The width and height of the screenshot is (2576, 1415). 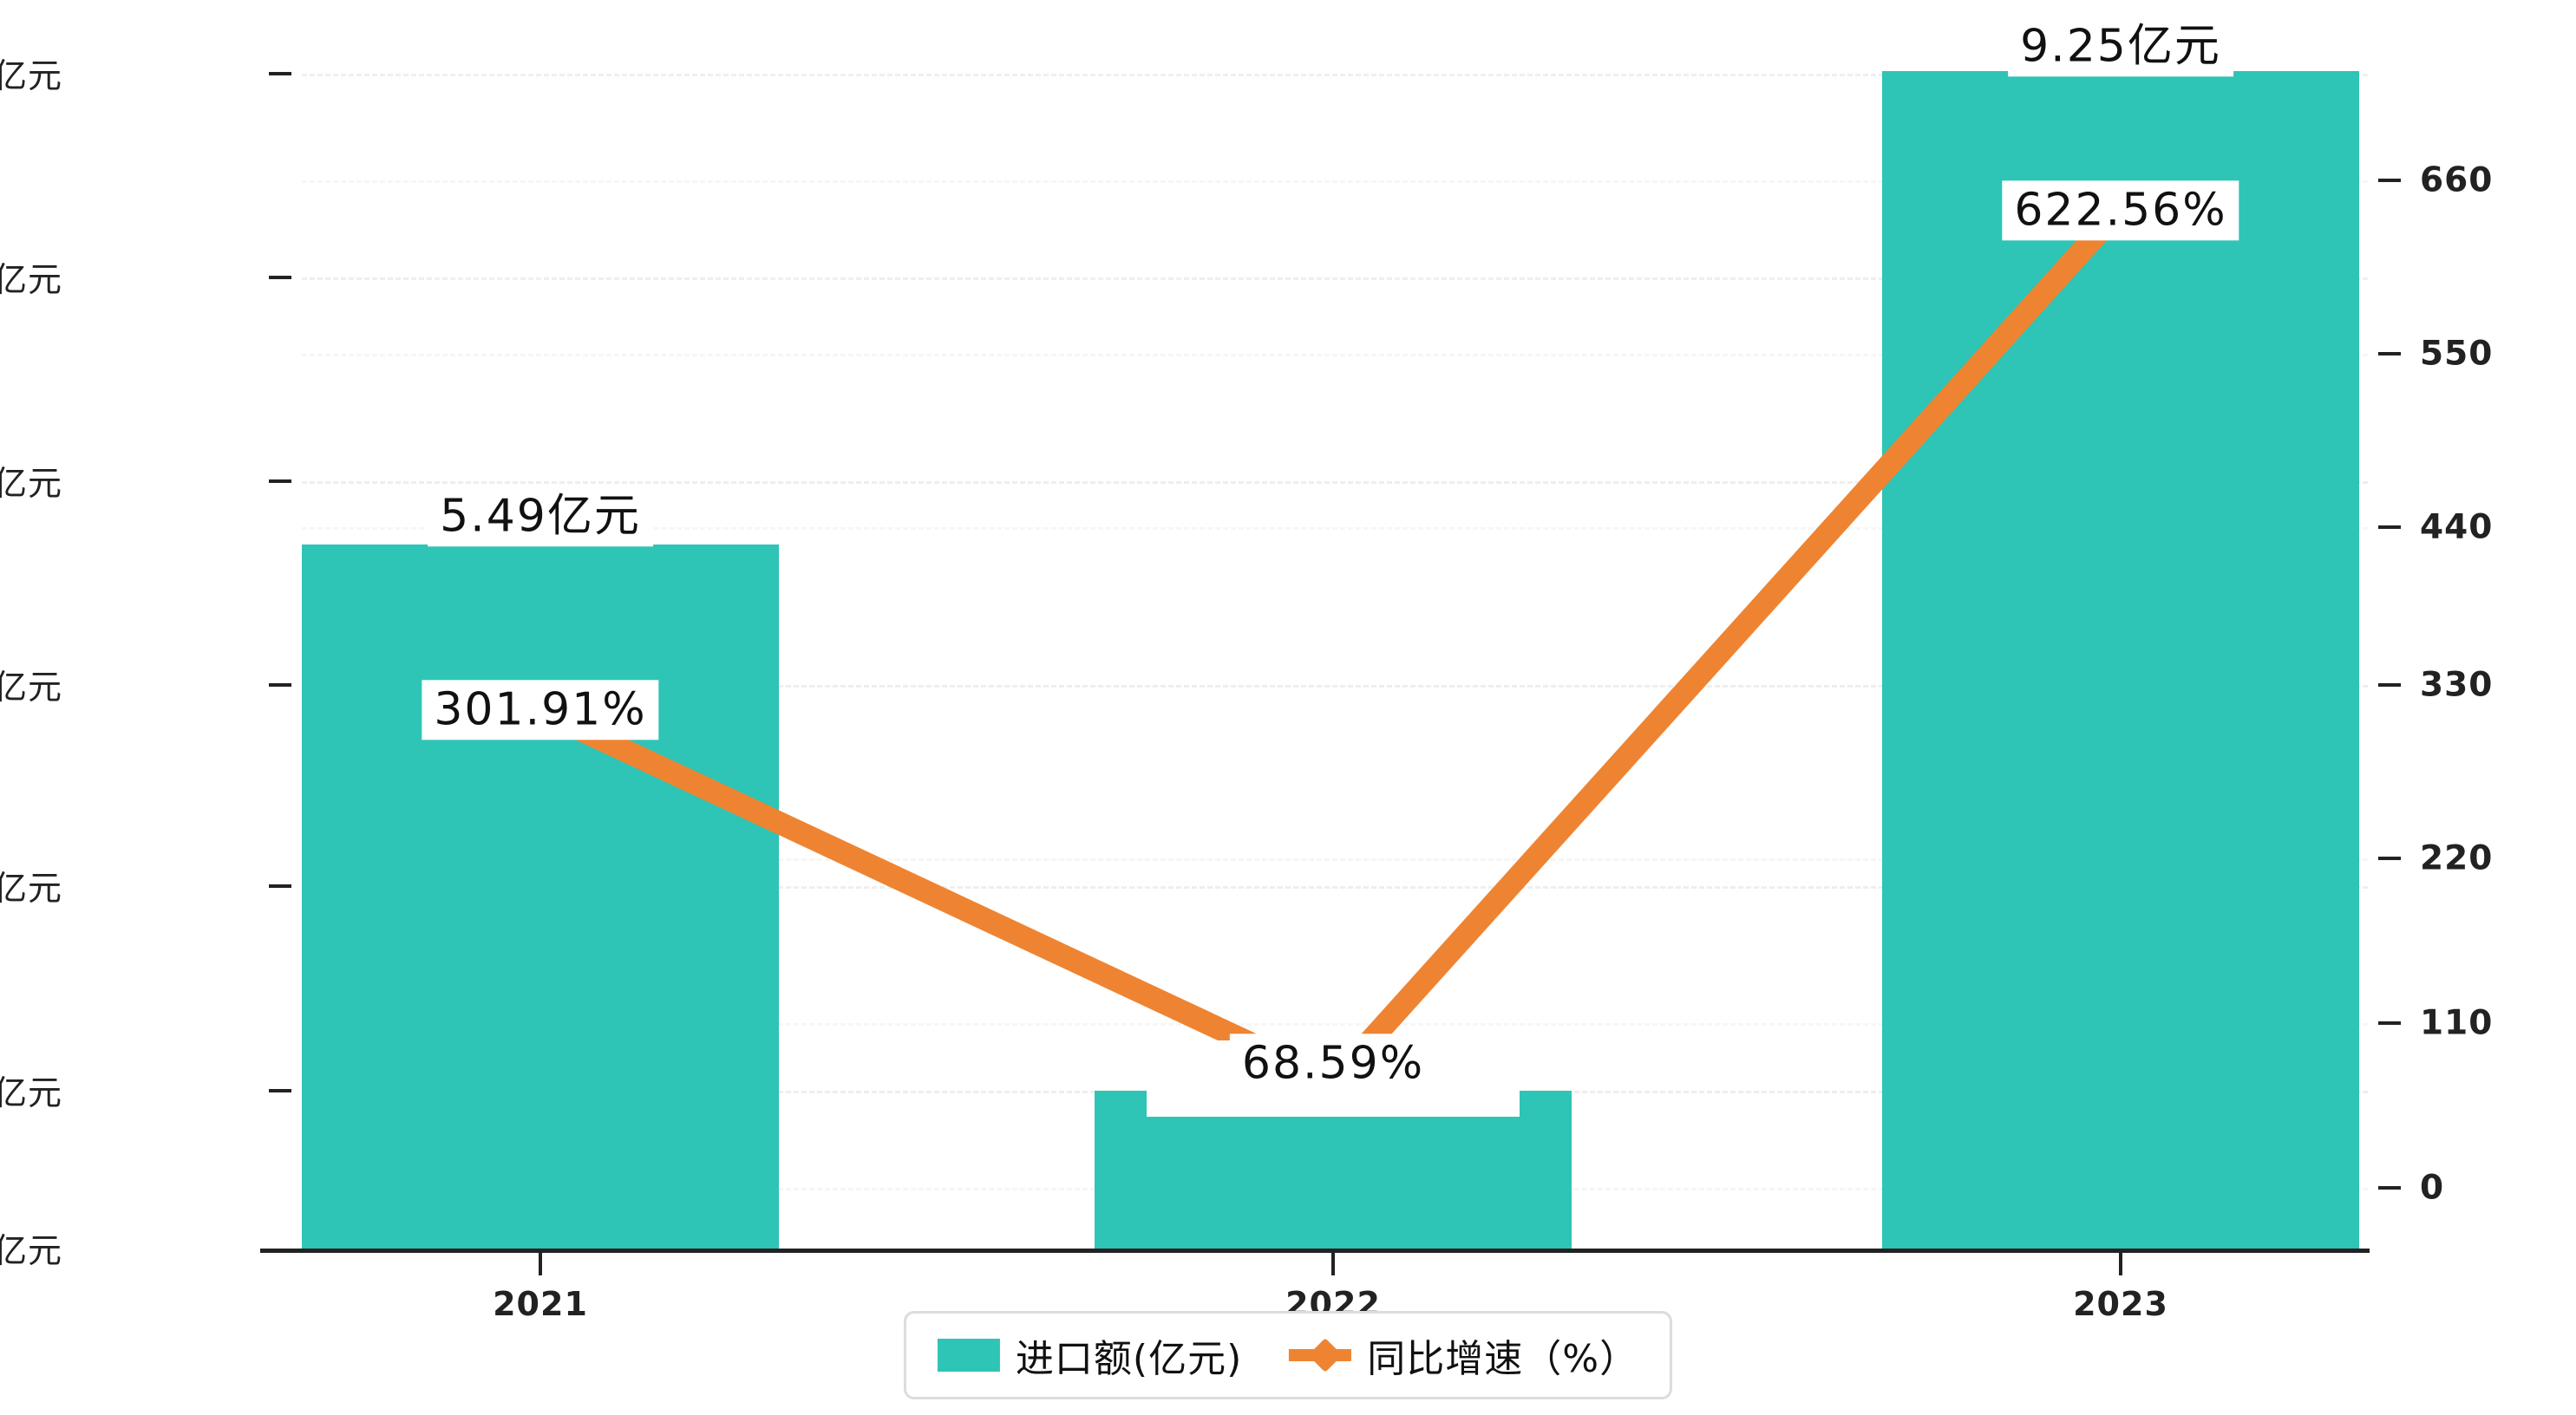 What do you see at coordinates (1333, 1170) in the screenshot?
I see `bar-2022` at bounding box center [1333, 1170].